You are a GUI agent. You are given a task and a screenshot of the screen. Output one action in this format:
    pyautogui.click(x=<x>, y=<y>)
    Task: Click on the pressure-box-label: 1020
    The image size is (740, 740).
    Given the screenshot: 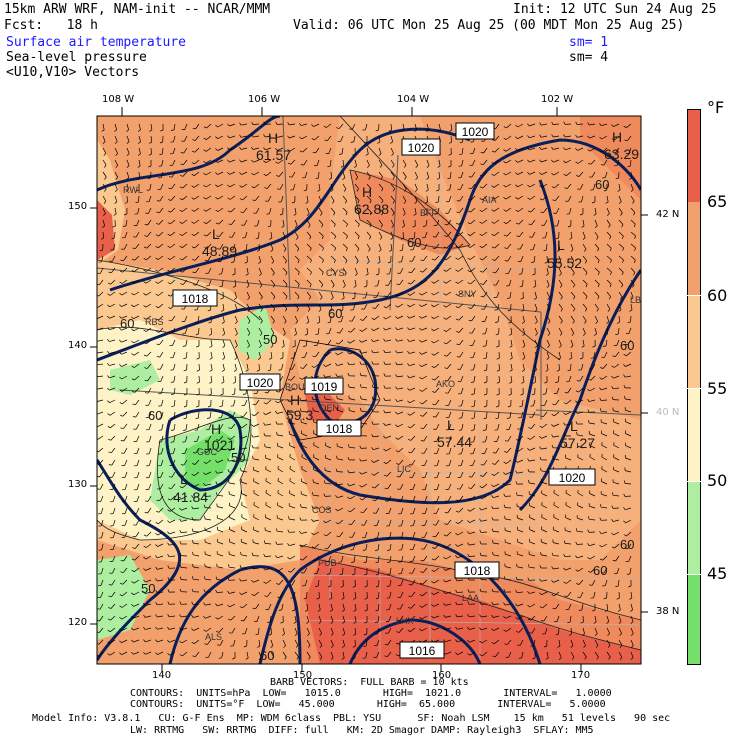 What is the action you would take?
    pyautogui.click(x=572, y=478)
    